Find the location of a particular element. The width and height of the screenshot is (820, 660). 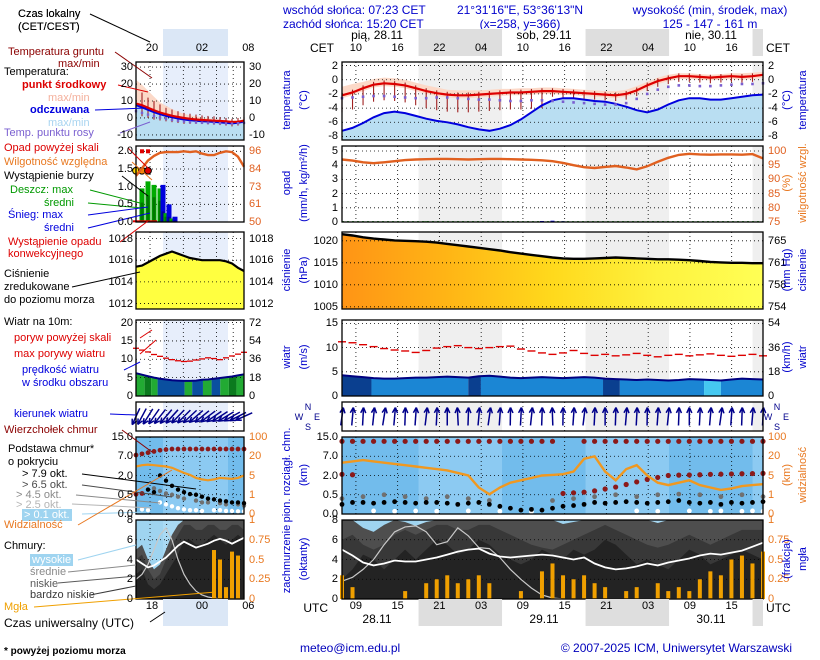

local-time-label-2: (CET/CEST) is located at coordinates (49, 27).